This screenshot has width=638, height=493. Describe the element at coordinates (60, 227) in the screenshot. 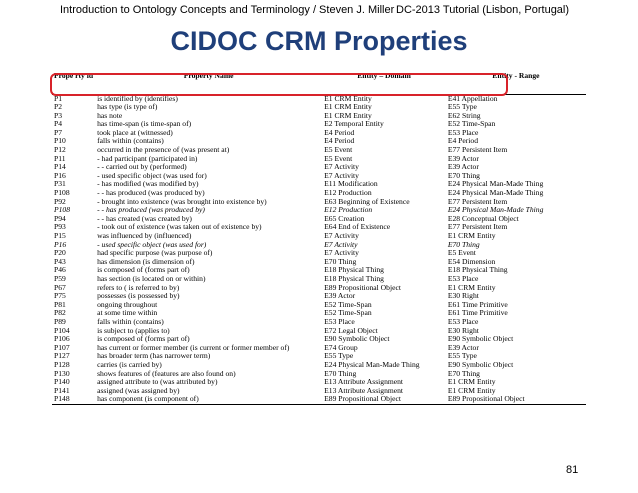

I see `property-id-cell: P93` at that location.